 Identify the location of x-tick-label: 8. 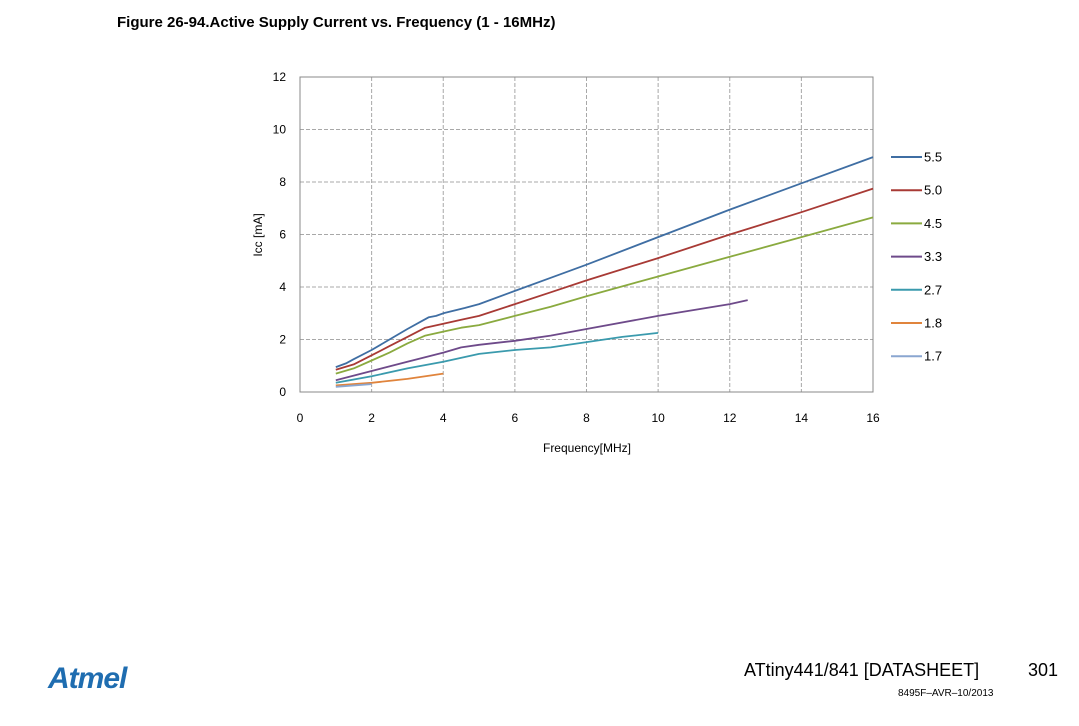
(586, 418).